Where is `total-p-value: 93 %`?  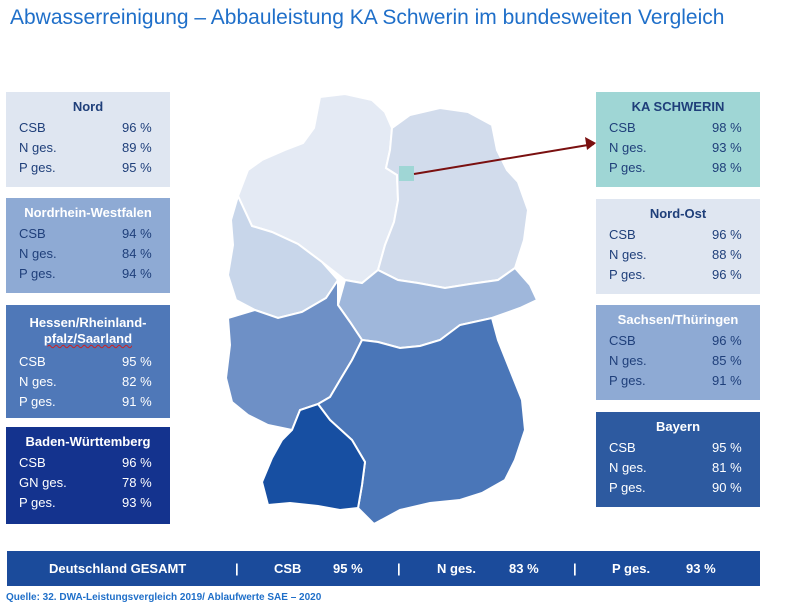 total-p-value: 93 % is located at coordinates (701, 568).